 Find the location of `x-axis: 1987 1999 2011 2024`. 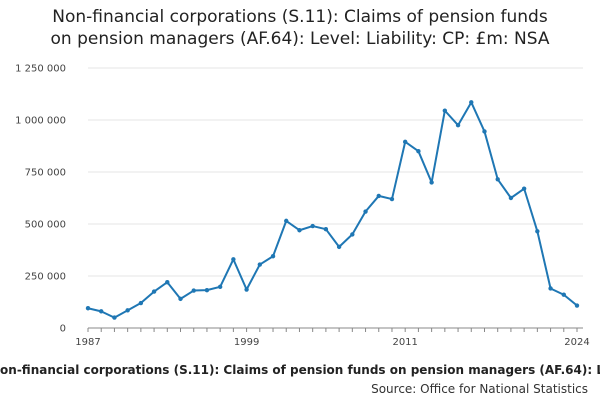

x-axis: 1987 1999 2011 2024 is located at coordinates (332, 337).